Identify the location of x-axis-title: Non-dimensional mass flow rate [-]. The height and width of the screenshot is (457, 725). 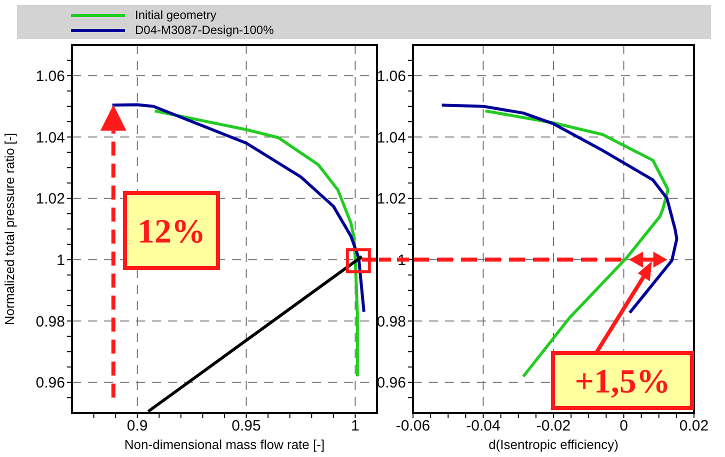
(224, 444).